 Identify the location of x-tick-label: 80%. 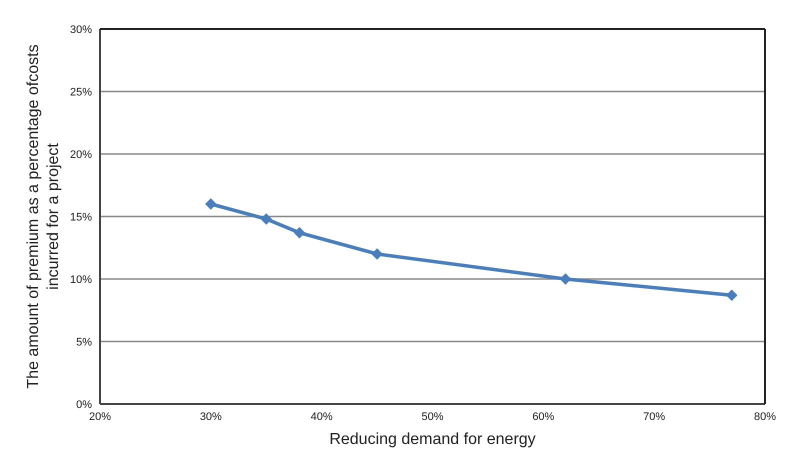
(765, 416).